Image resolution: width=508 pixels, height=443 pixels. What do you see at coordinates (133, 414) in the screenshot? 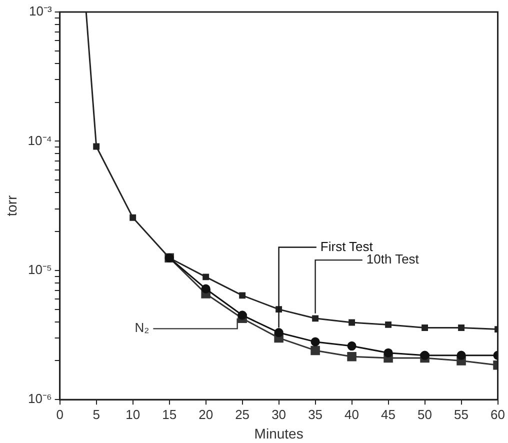
I see `x-tick-label: 10` at bounding box center [133, 414].